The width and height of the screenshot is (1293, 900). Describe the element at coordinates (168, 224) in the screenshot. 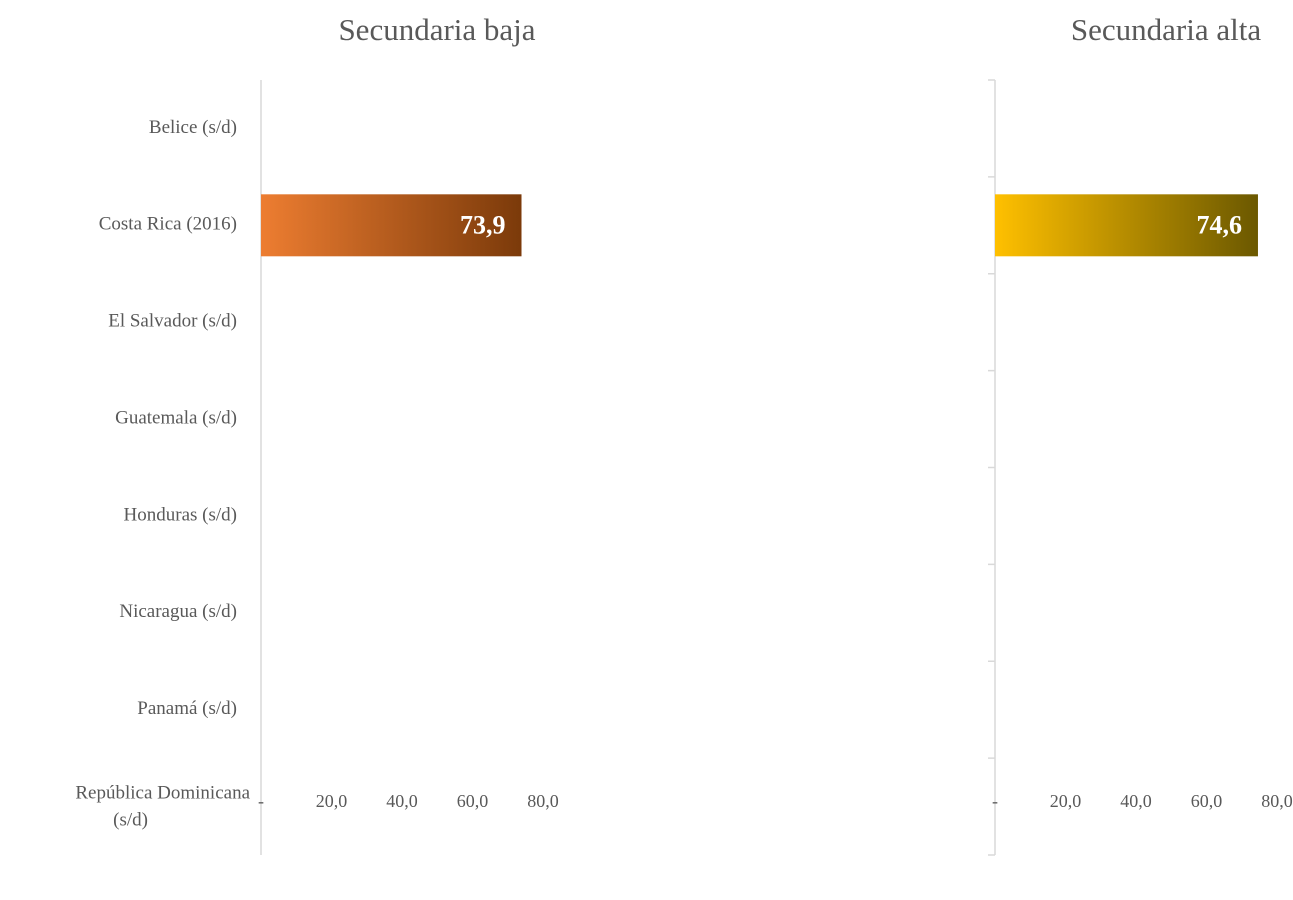

I see `category-label: Costa Rica (2016)` at that location.